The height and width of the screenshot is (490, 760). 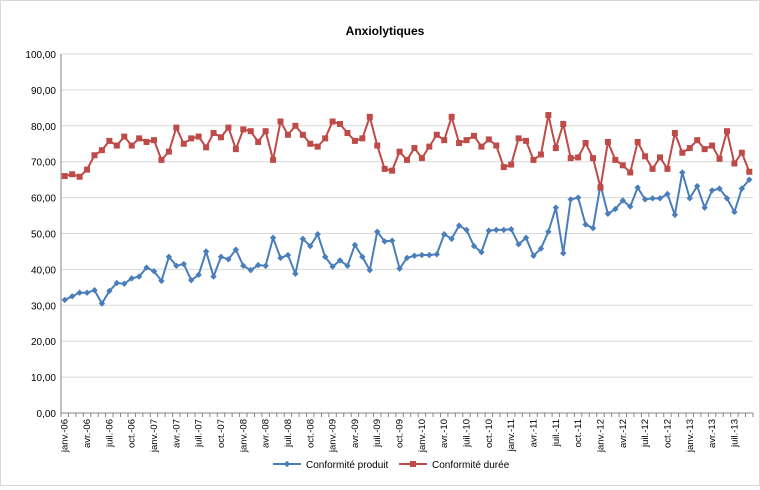 What do you see at coordinates (413, 464) in the screenshot?
I see `legend-marker` at bounding box center [413, 464].